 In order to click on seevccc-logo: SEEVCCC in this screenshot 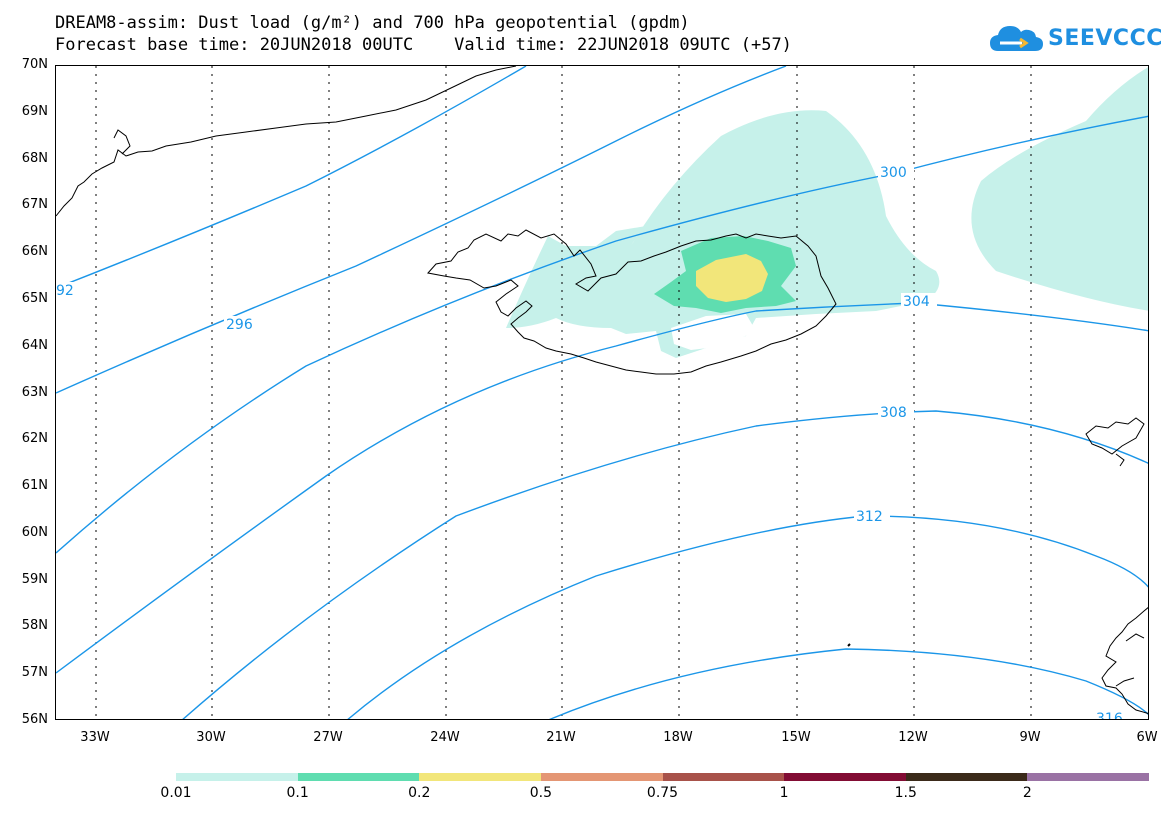, I will do `click(1075, 38)`.